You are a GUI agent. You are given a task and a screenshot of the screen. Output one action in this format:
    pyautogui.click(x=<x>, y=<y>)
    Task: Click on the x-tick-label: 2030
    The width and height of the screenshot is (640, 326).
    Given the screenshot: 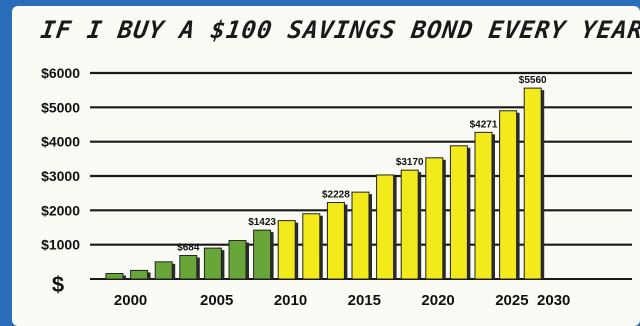 What is the action you would take?
    pyautogui.click(x=553, y=300)
    